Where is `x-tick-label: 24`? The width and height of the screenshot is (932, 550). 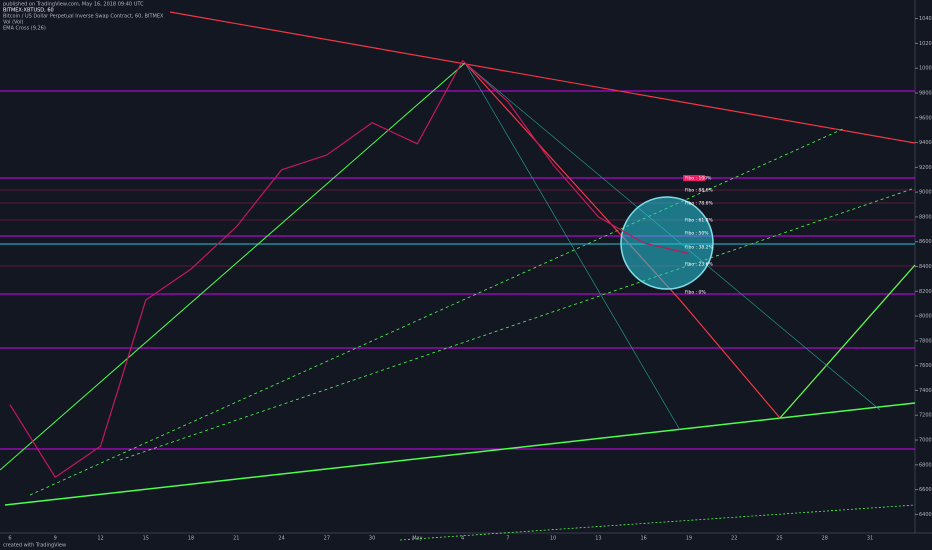 x-tick-label: 24 is located at coordinates (281, 539).